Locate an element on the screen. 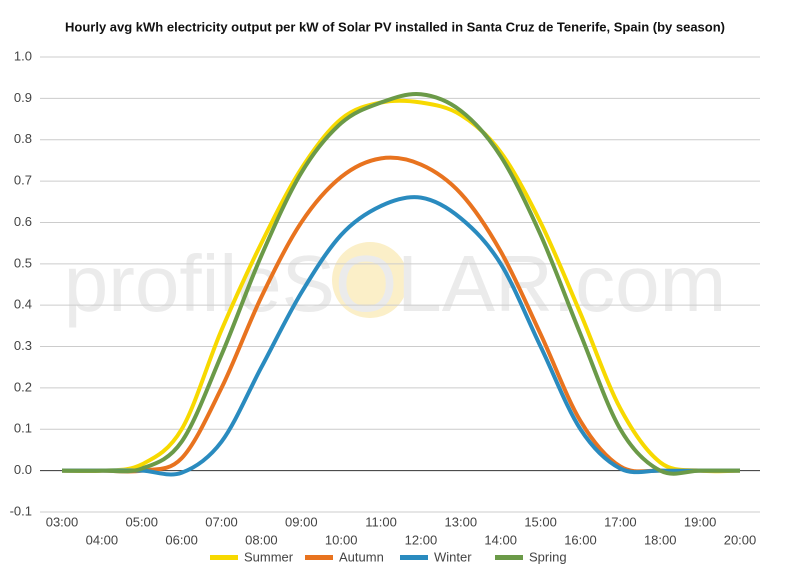  y-tick-label: 1.0 is located at coordinates (23, 55).